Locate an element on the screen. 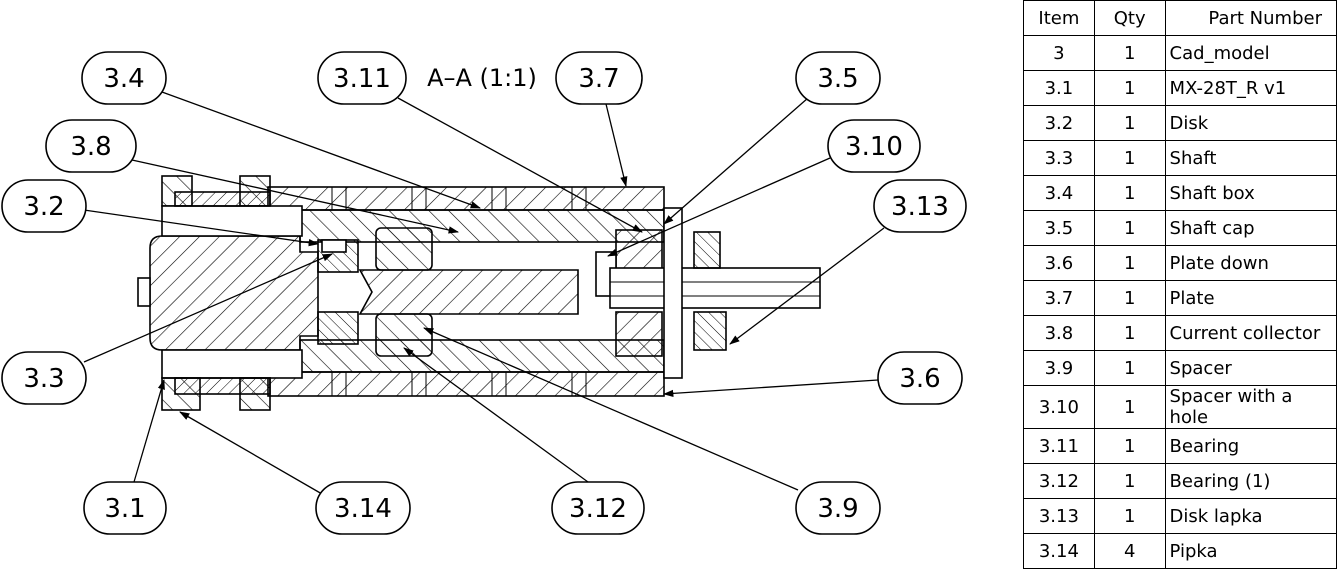 This screenshot has width=1337, height=578. motor-tab is located at coordinates (144, 292).